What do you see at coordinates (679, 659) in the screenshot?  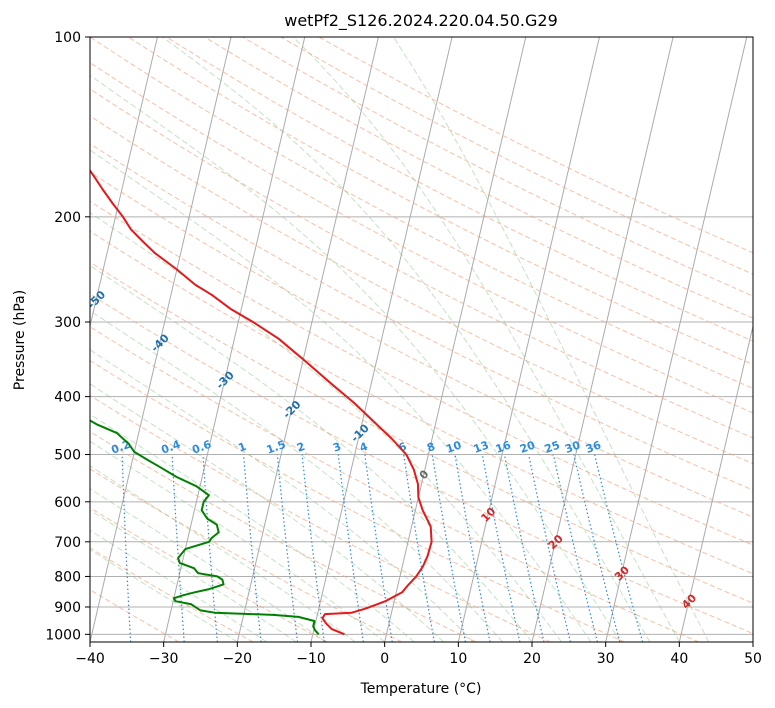 I see `x-tick-label: 40` at bounding box center [679, 659].